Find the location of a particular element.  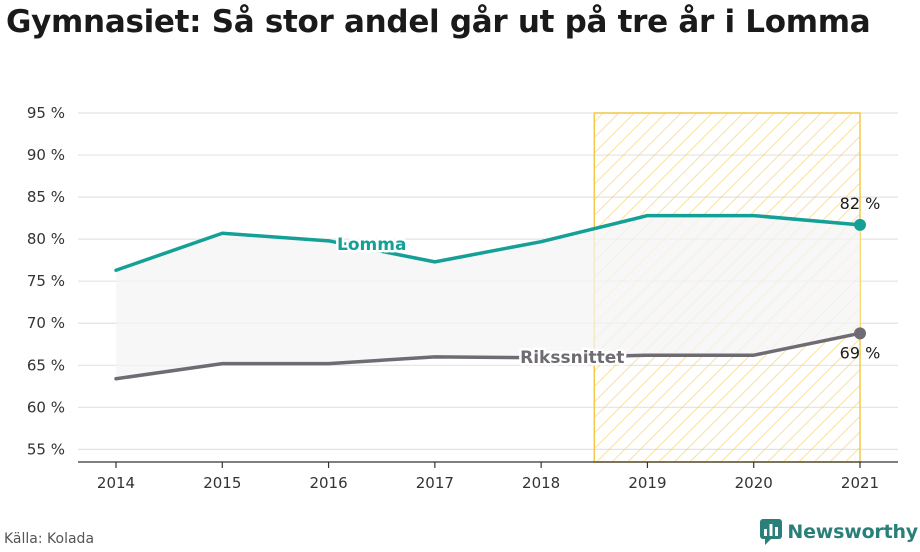

x-tick-label: 2014 is located at coordinates (116, 483).